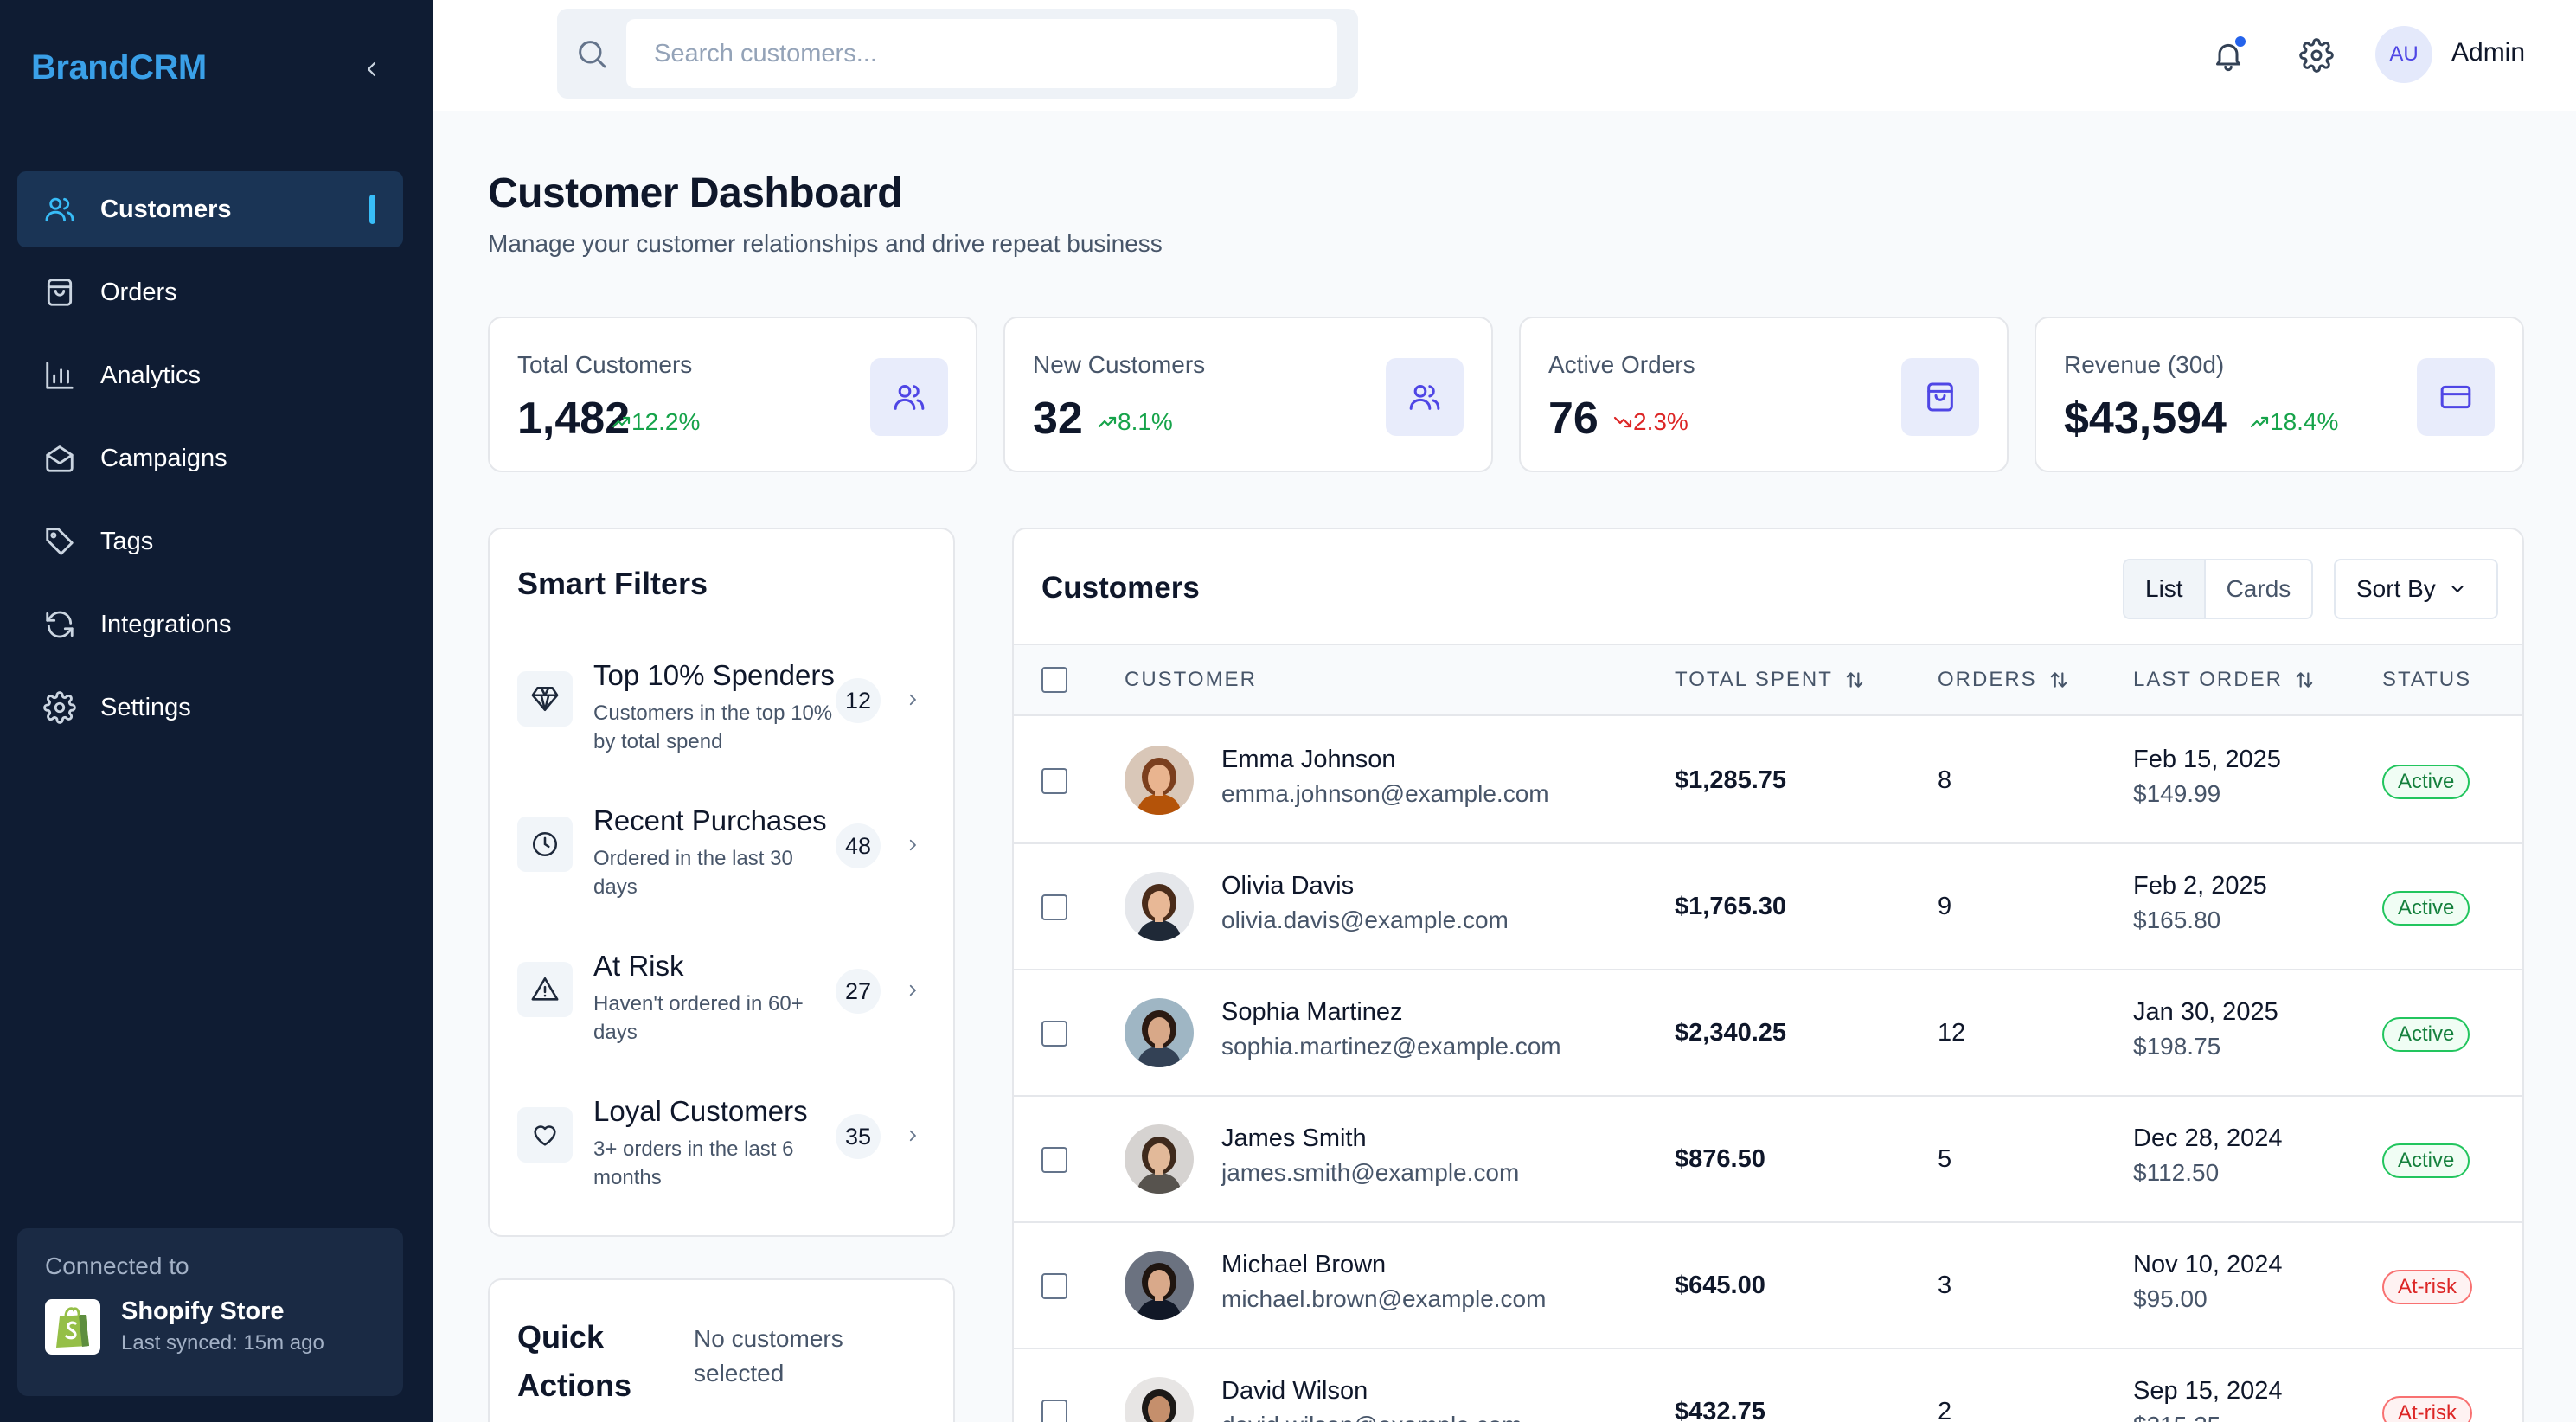 This screenshot has width=2576, height=1422. What do you see at coordinates (1945, 907) in the screenshot?
I see `order-count: 9` at bounding box center [1945, 907].